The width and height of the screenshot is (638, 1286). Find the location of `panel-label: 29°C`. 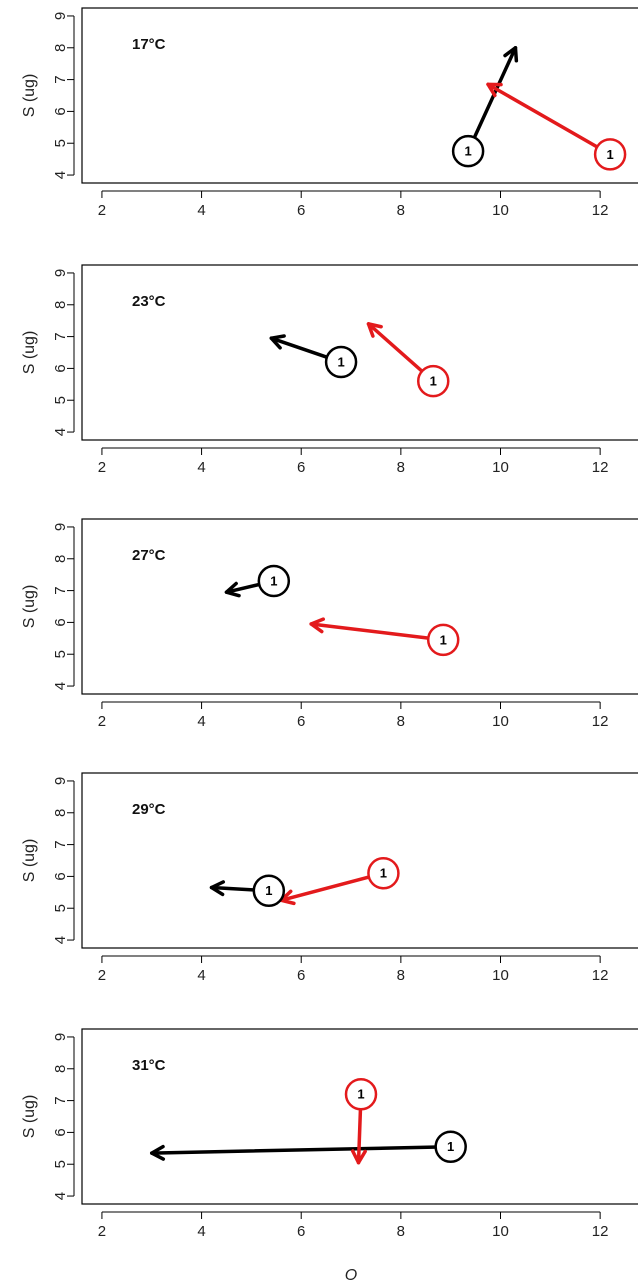

panel-label: 29°C is located at coordinates (149, 809).